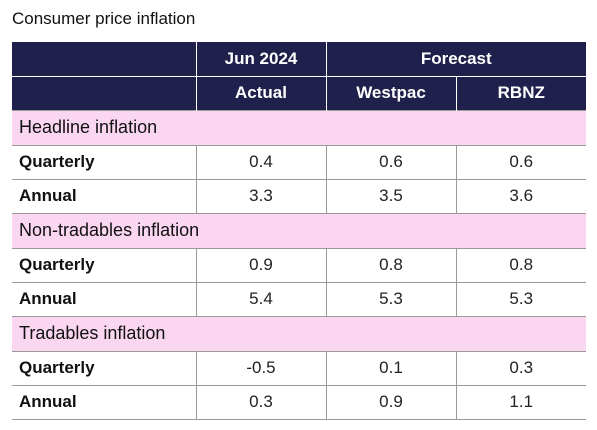 Image resolution: width=597 pixels, height=430 pixels. What do you see at coordinates (260, 162) in the screenshot?
I see `cell-actual: 0.4` at bounding box center [260, 162].